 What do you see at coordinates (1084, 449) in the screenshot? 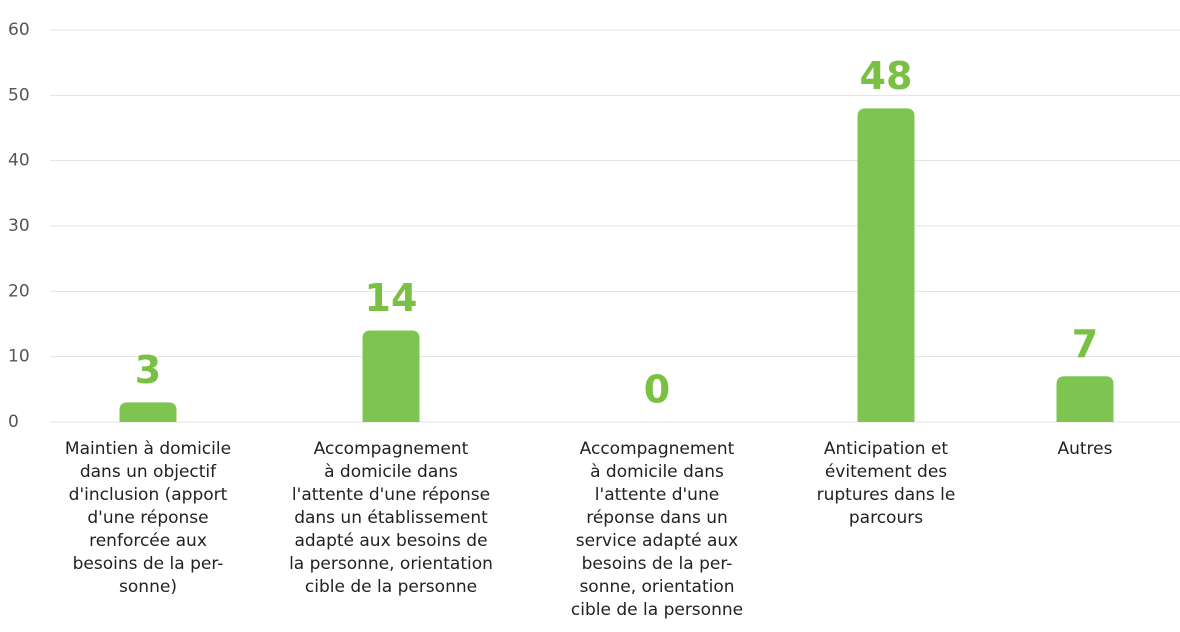
I see `x-tick-label: Autres` at bounding box center [1084, 449].